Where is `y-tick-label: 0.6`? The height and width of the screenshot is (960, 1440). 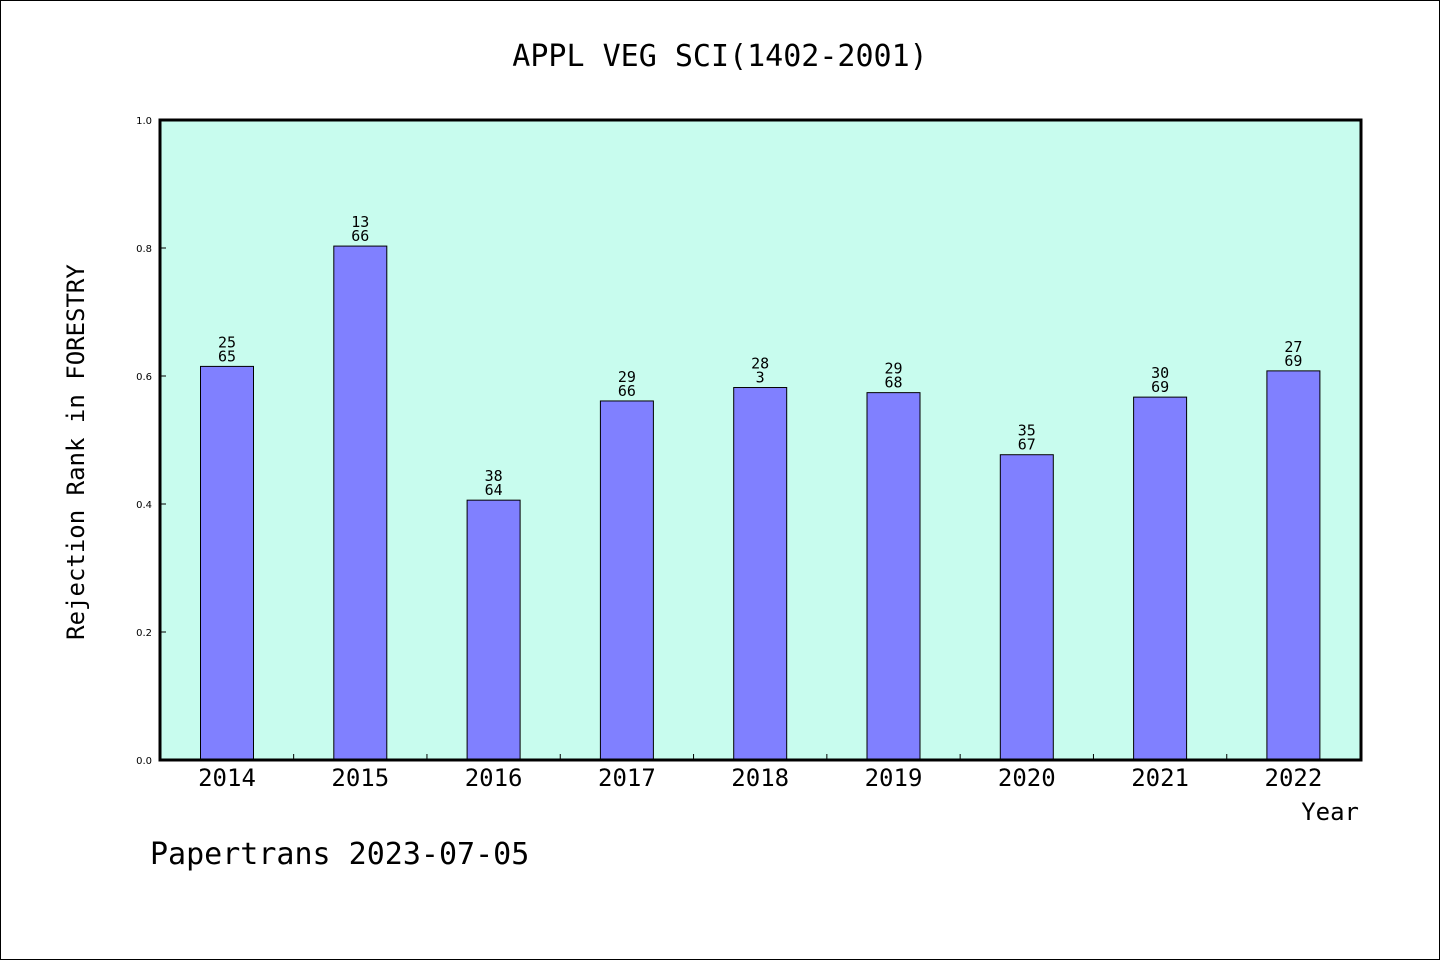
y-tick-label: 0.6 is located at coordinates (144, 377).